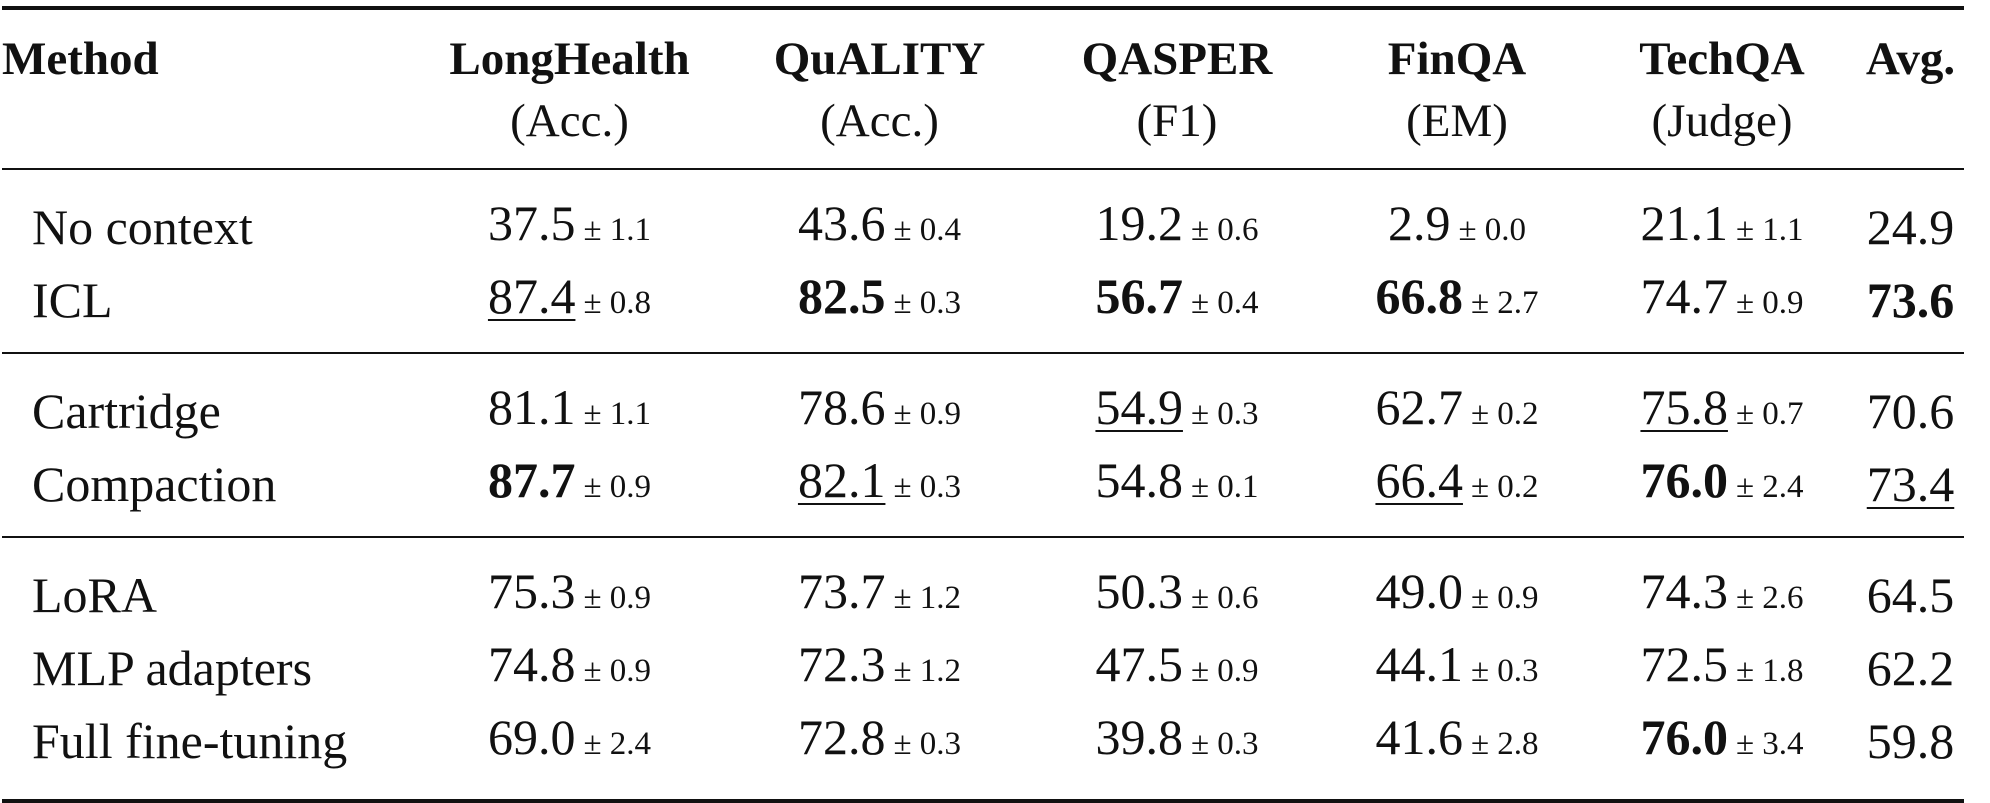  Describe the element at coordinates (531, 591) in the screenshot. I see `score-value: 75.3` at that location.